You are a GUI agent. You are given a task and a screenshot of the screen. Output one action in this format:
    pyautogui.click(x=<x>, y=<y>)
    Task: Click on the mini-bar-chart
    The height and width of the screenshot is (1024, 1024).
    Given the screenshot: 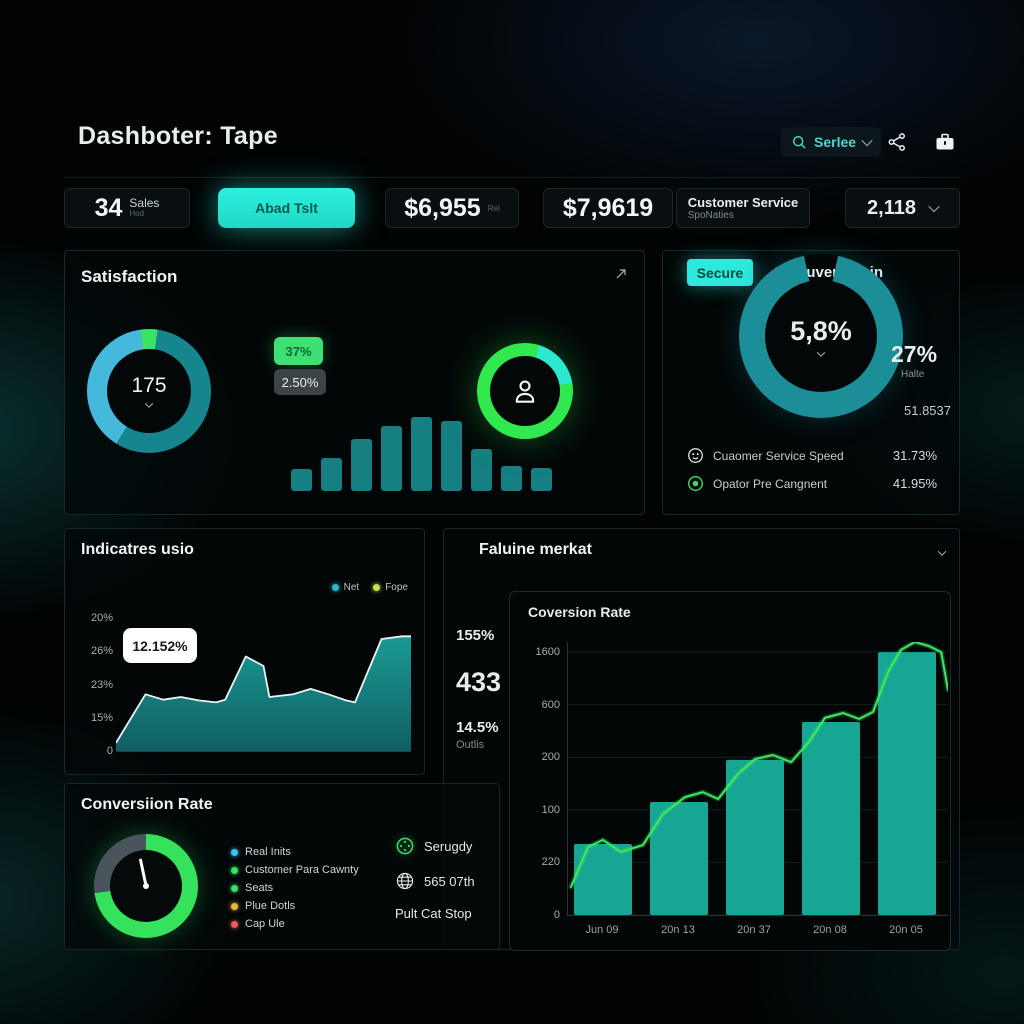 What is the action you would take?
    pyautogui.click(x=426, y=453)
    